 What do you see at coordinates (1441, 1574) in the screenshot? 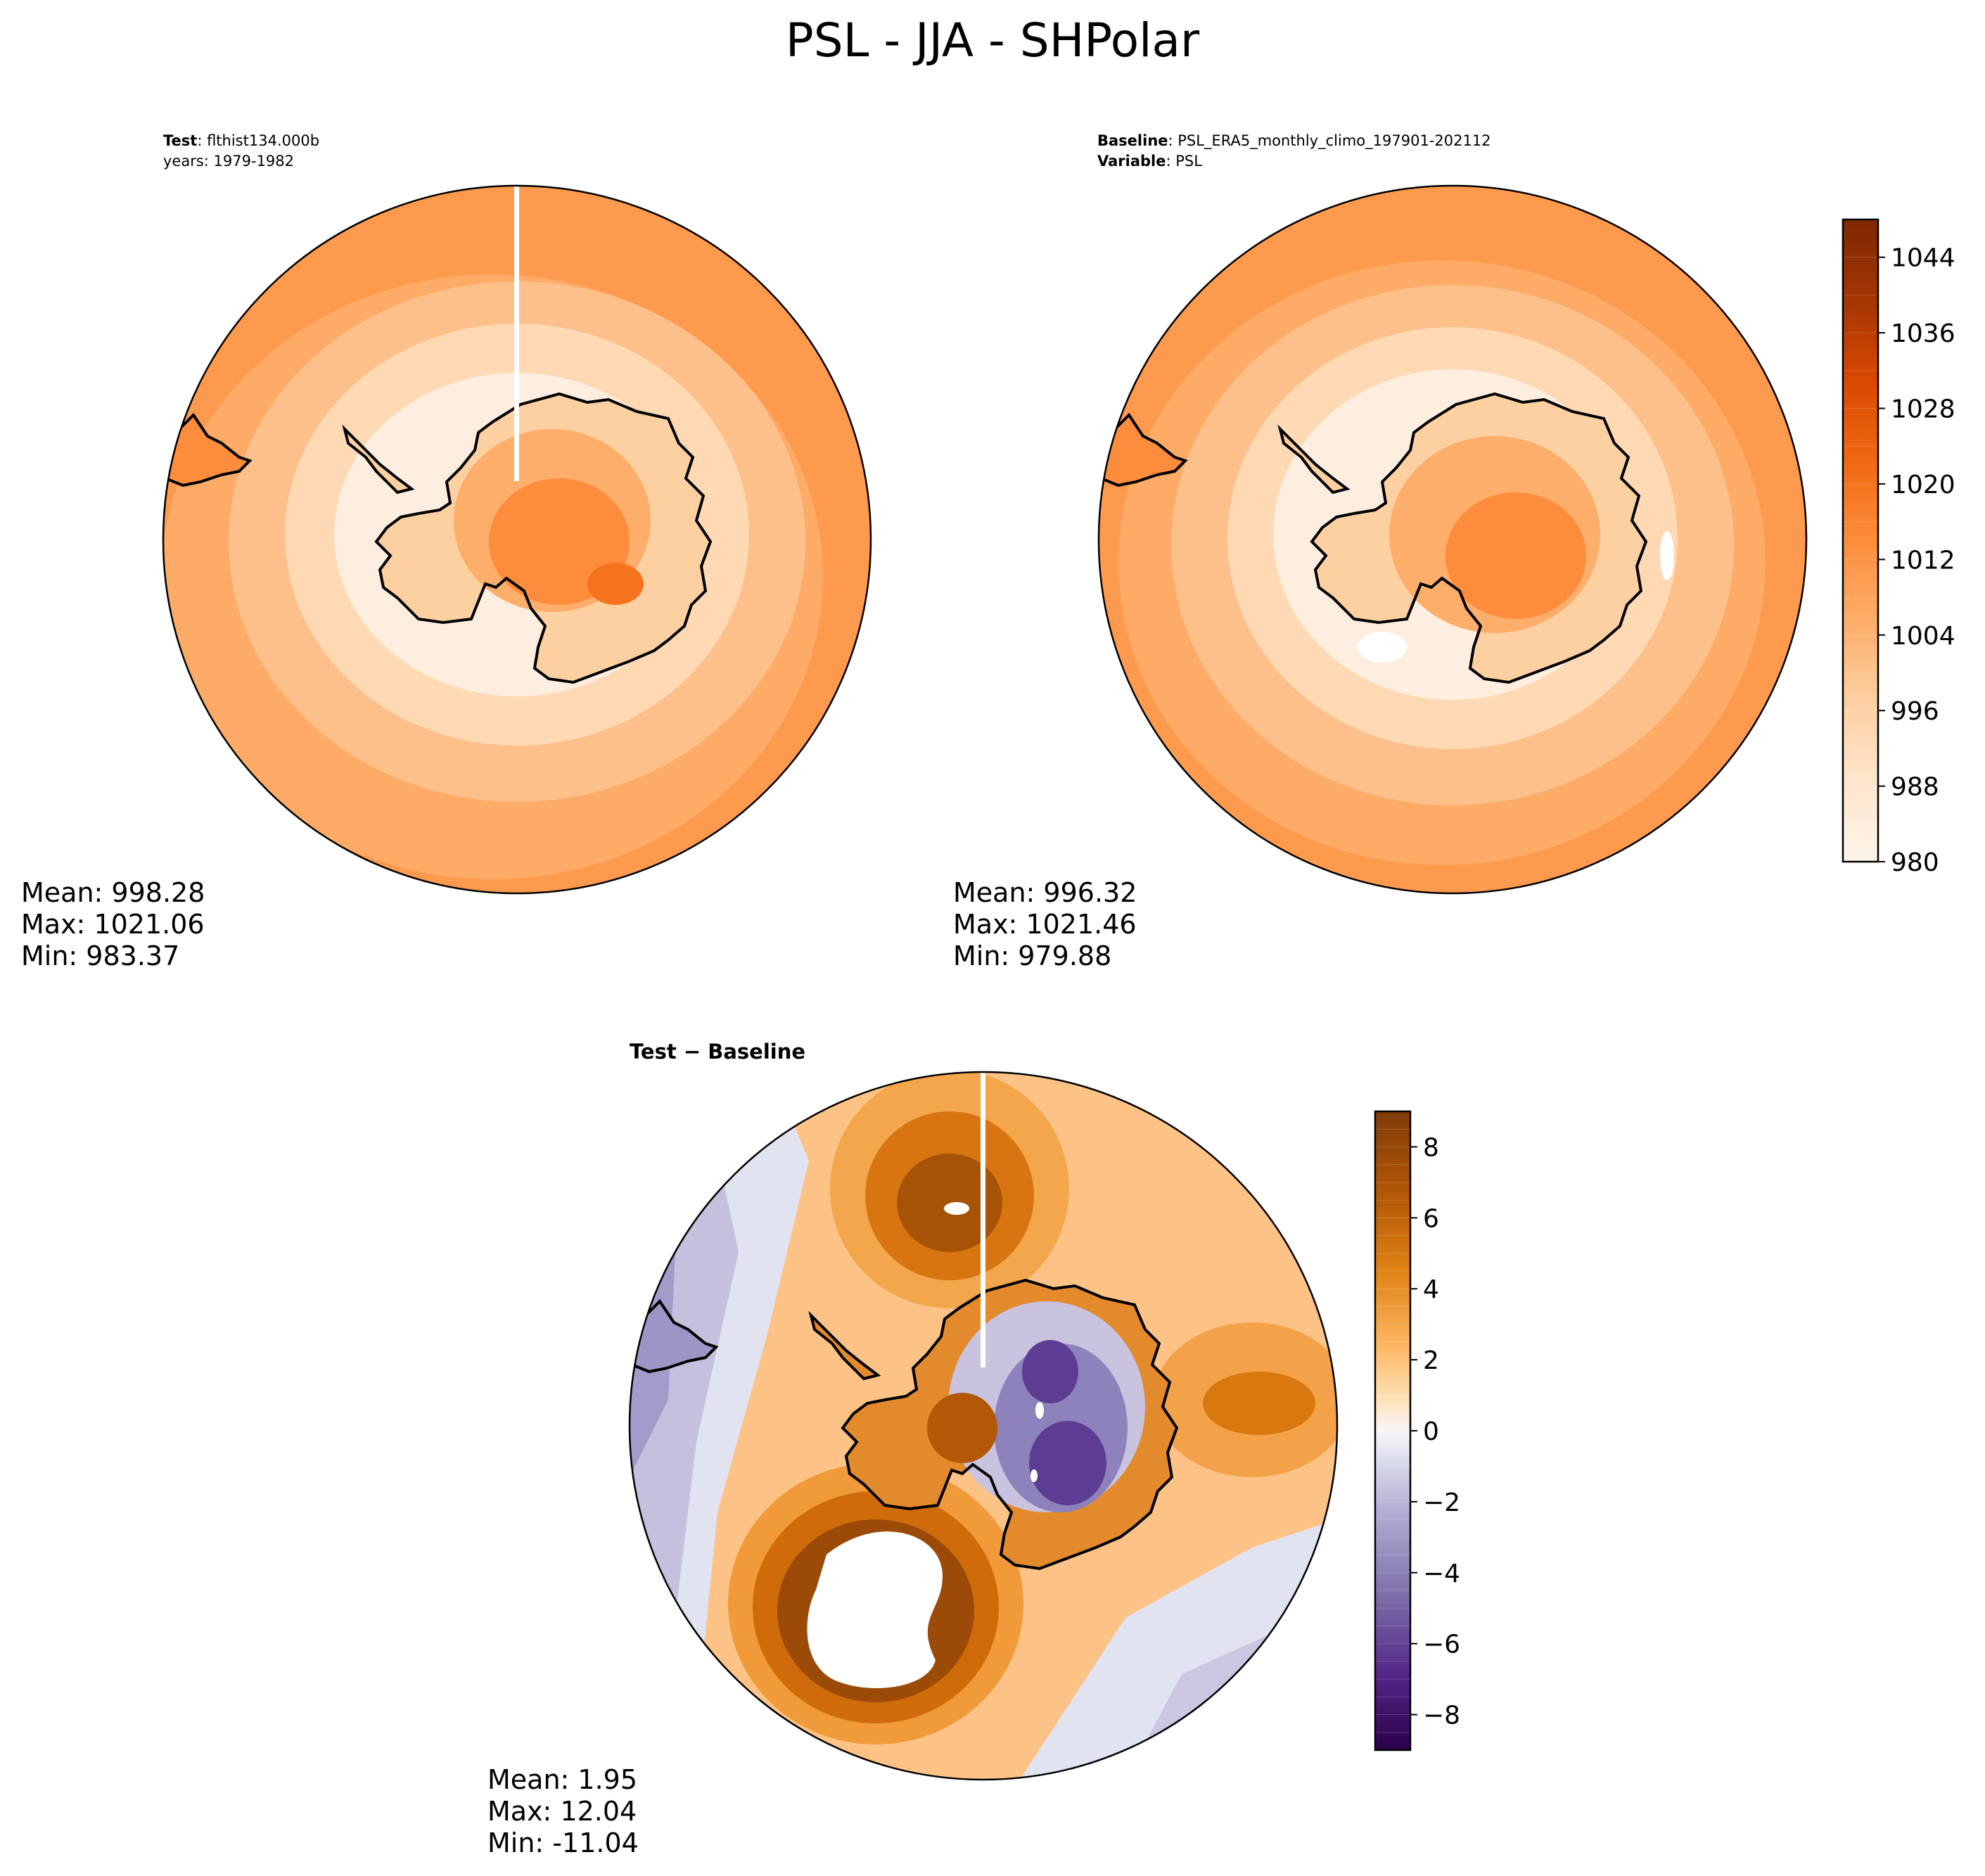
I see `difference-colorbar-tick-label: −4` at bounding box center [1441, 1574].